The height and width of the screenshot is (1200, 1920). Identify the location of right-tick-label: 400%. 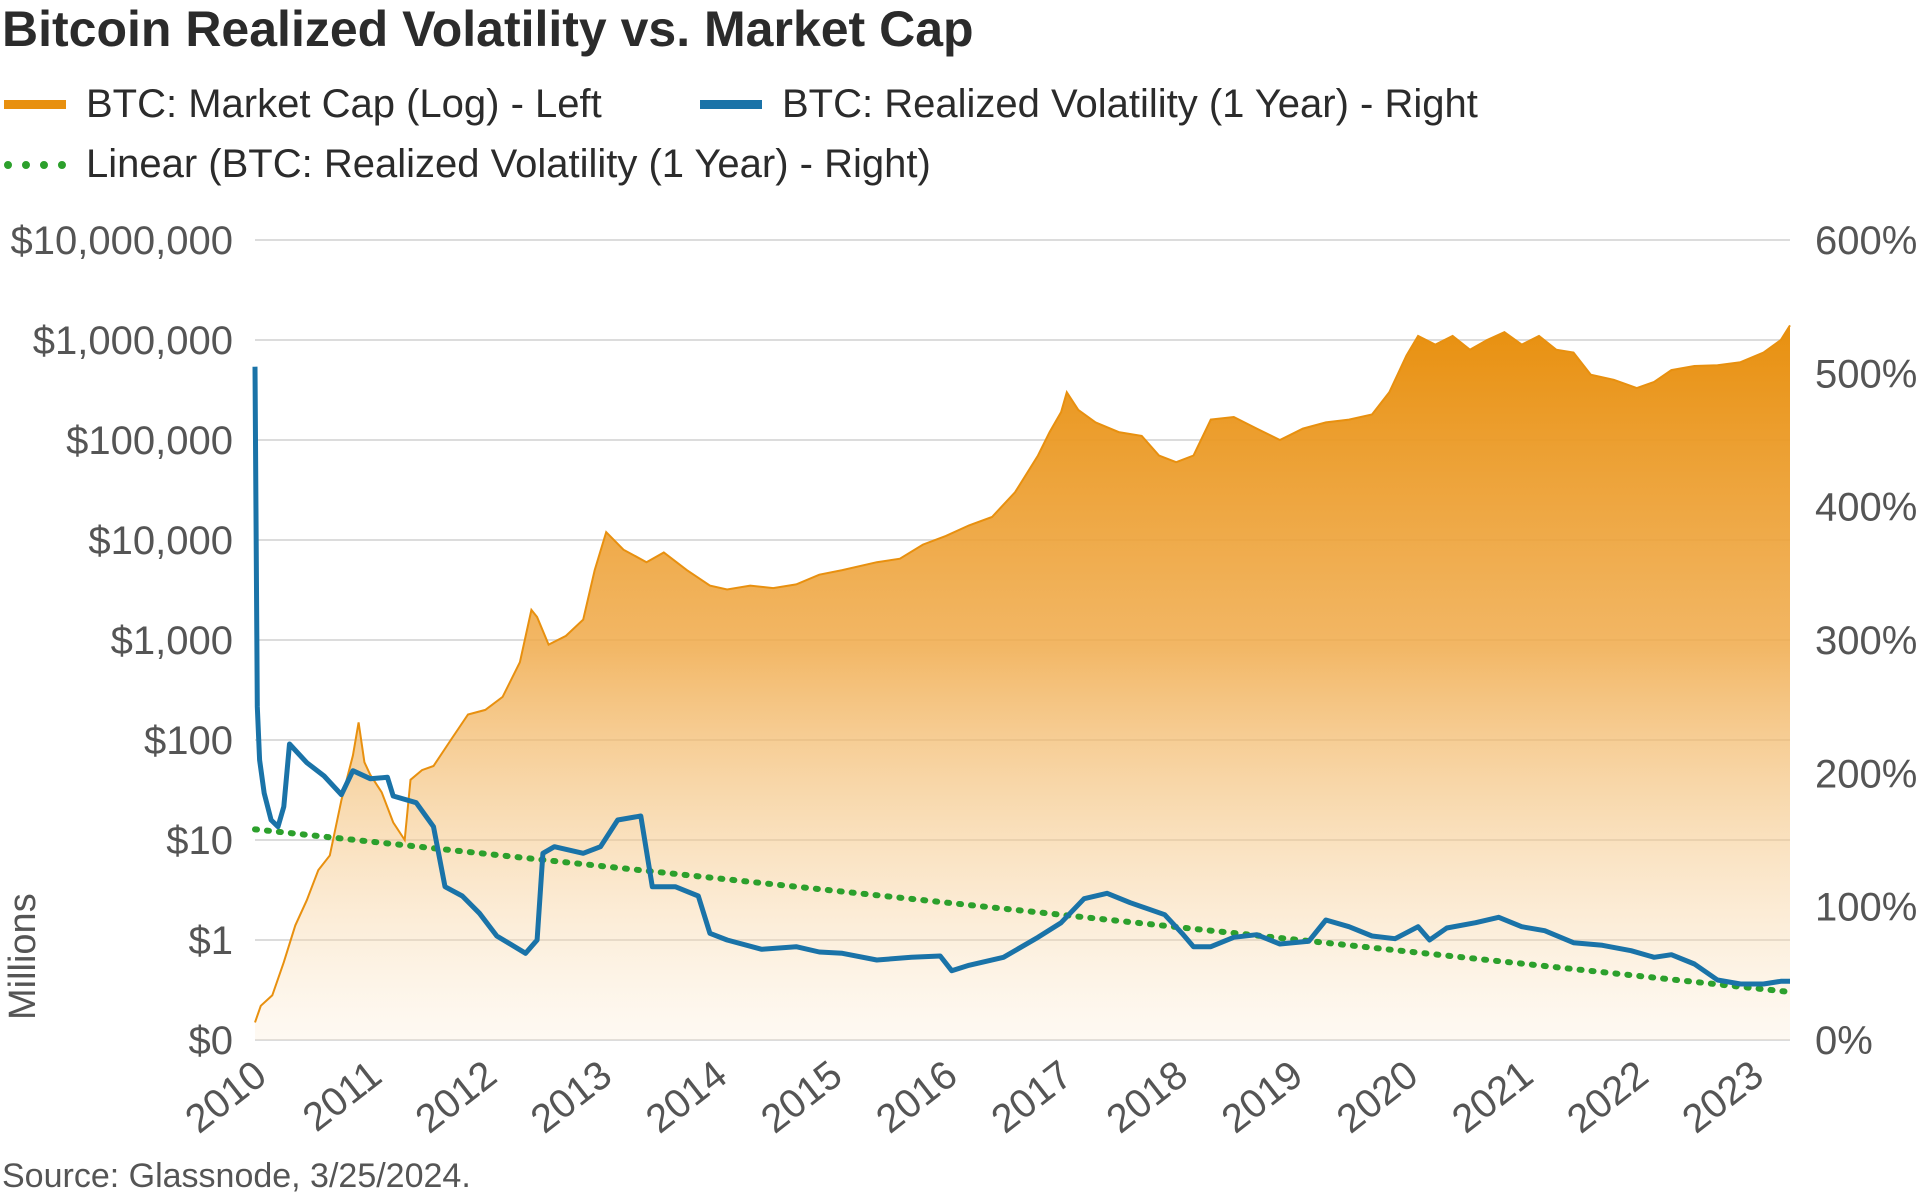
(1866, 508).